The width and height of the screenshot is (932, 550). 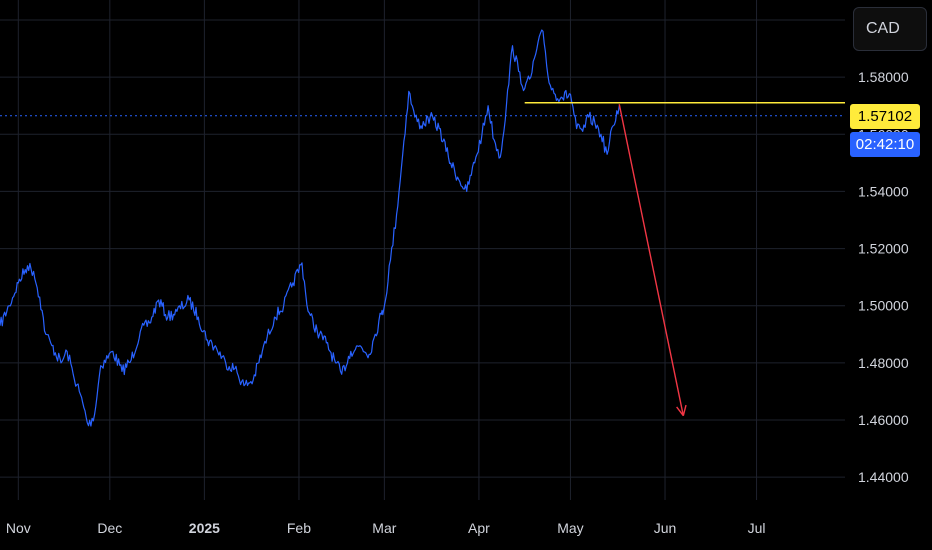 I want to click on x-axis: Nov Dec 2025 Feb Mar Apr May Jun Jul, so click(x=386, y=528).